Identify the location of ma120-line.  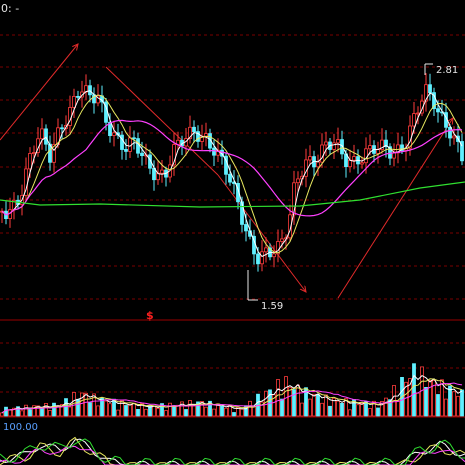
(232, 194).